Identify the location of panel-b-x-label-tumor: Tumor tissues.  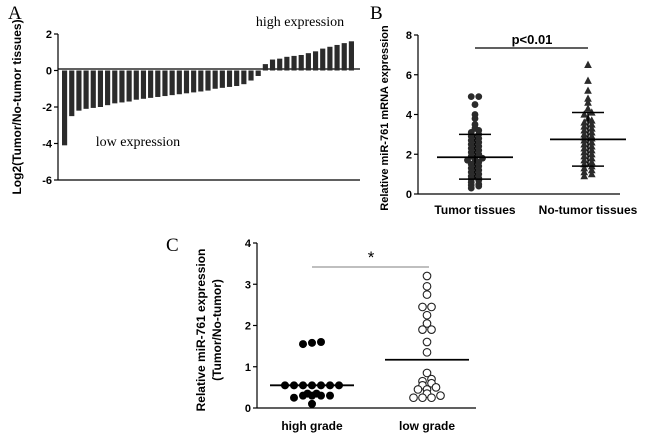
(474, 210).